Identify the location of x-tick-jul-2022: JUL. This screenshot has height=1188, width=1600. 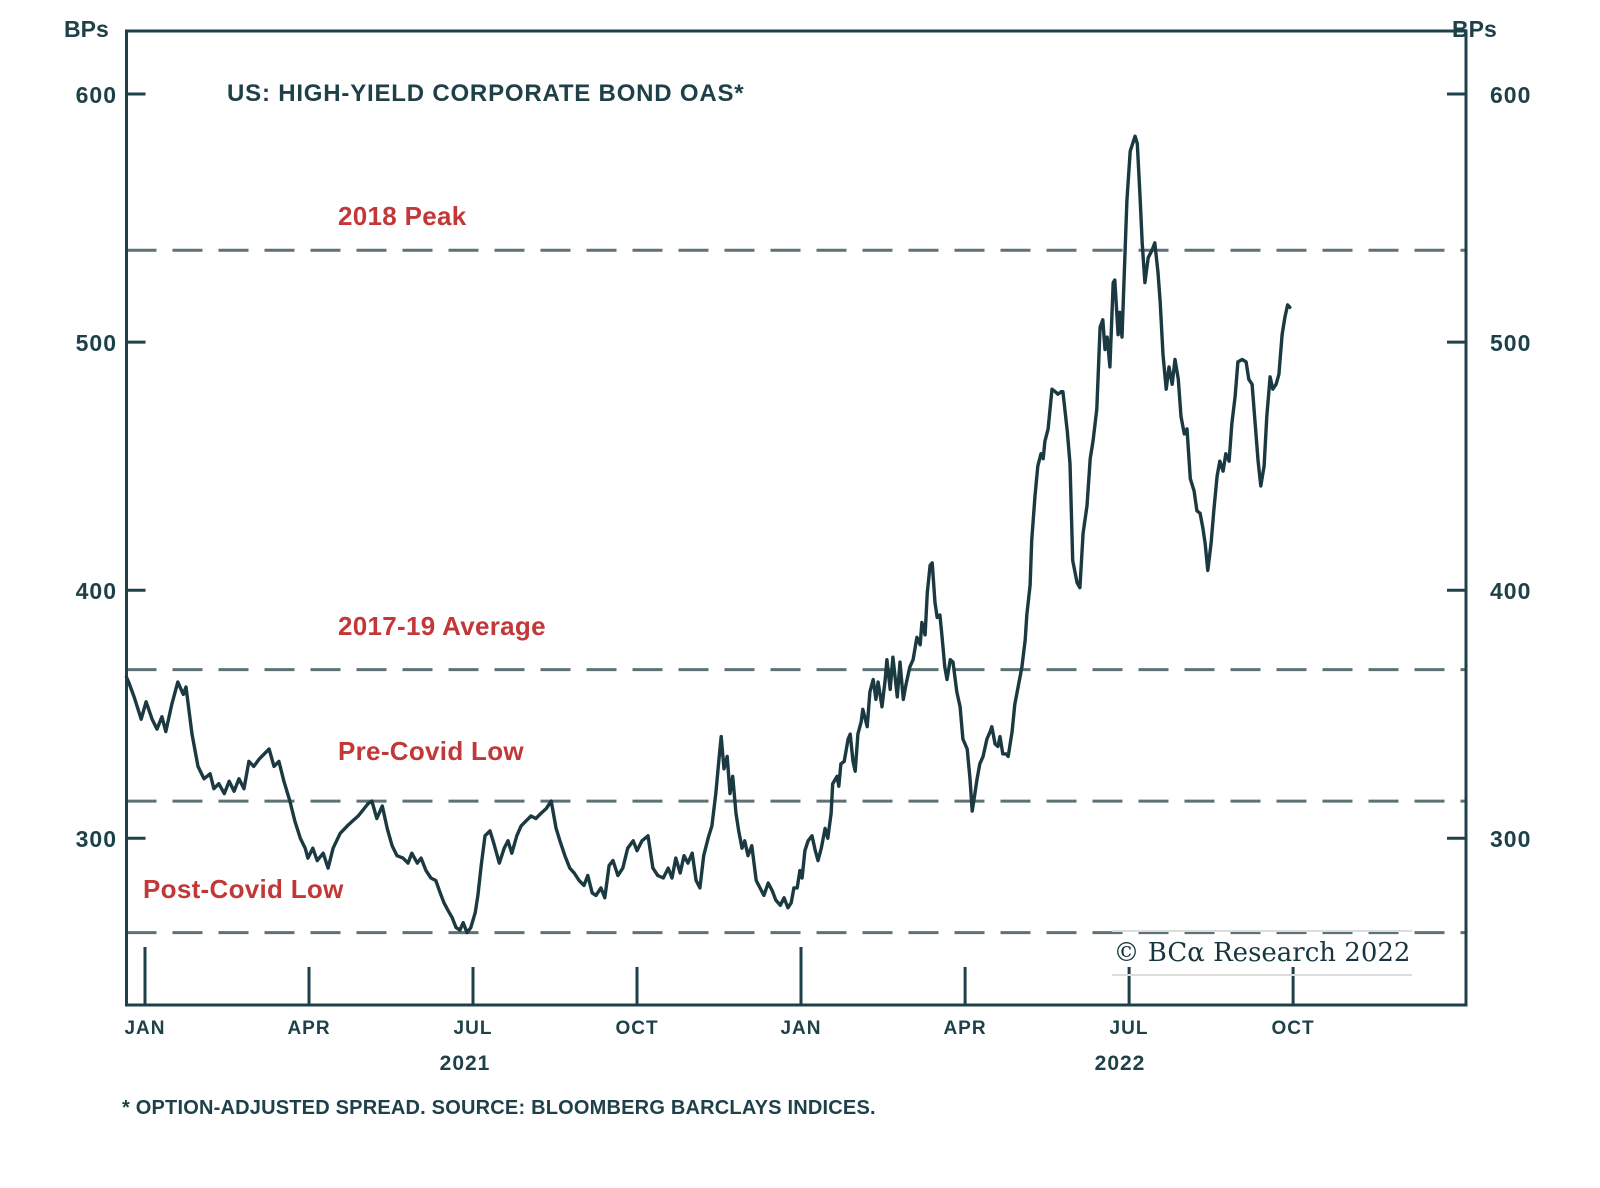
(1129, 1028).